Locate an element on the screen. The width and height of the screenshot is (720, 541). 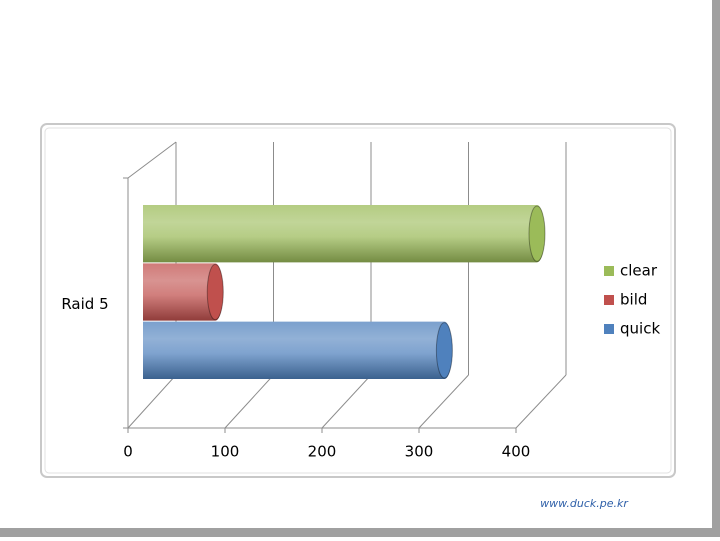
x-tick-label: 0 is located at coordinates (128, 452).